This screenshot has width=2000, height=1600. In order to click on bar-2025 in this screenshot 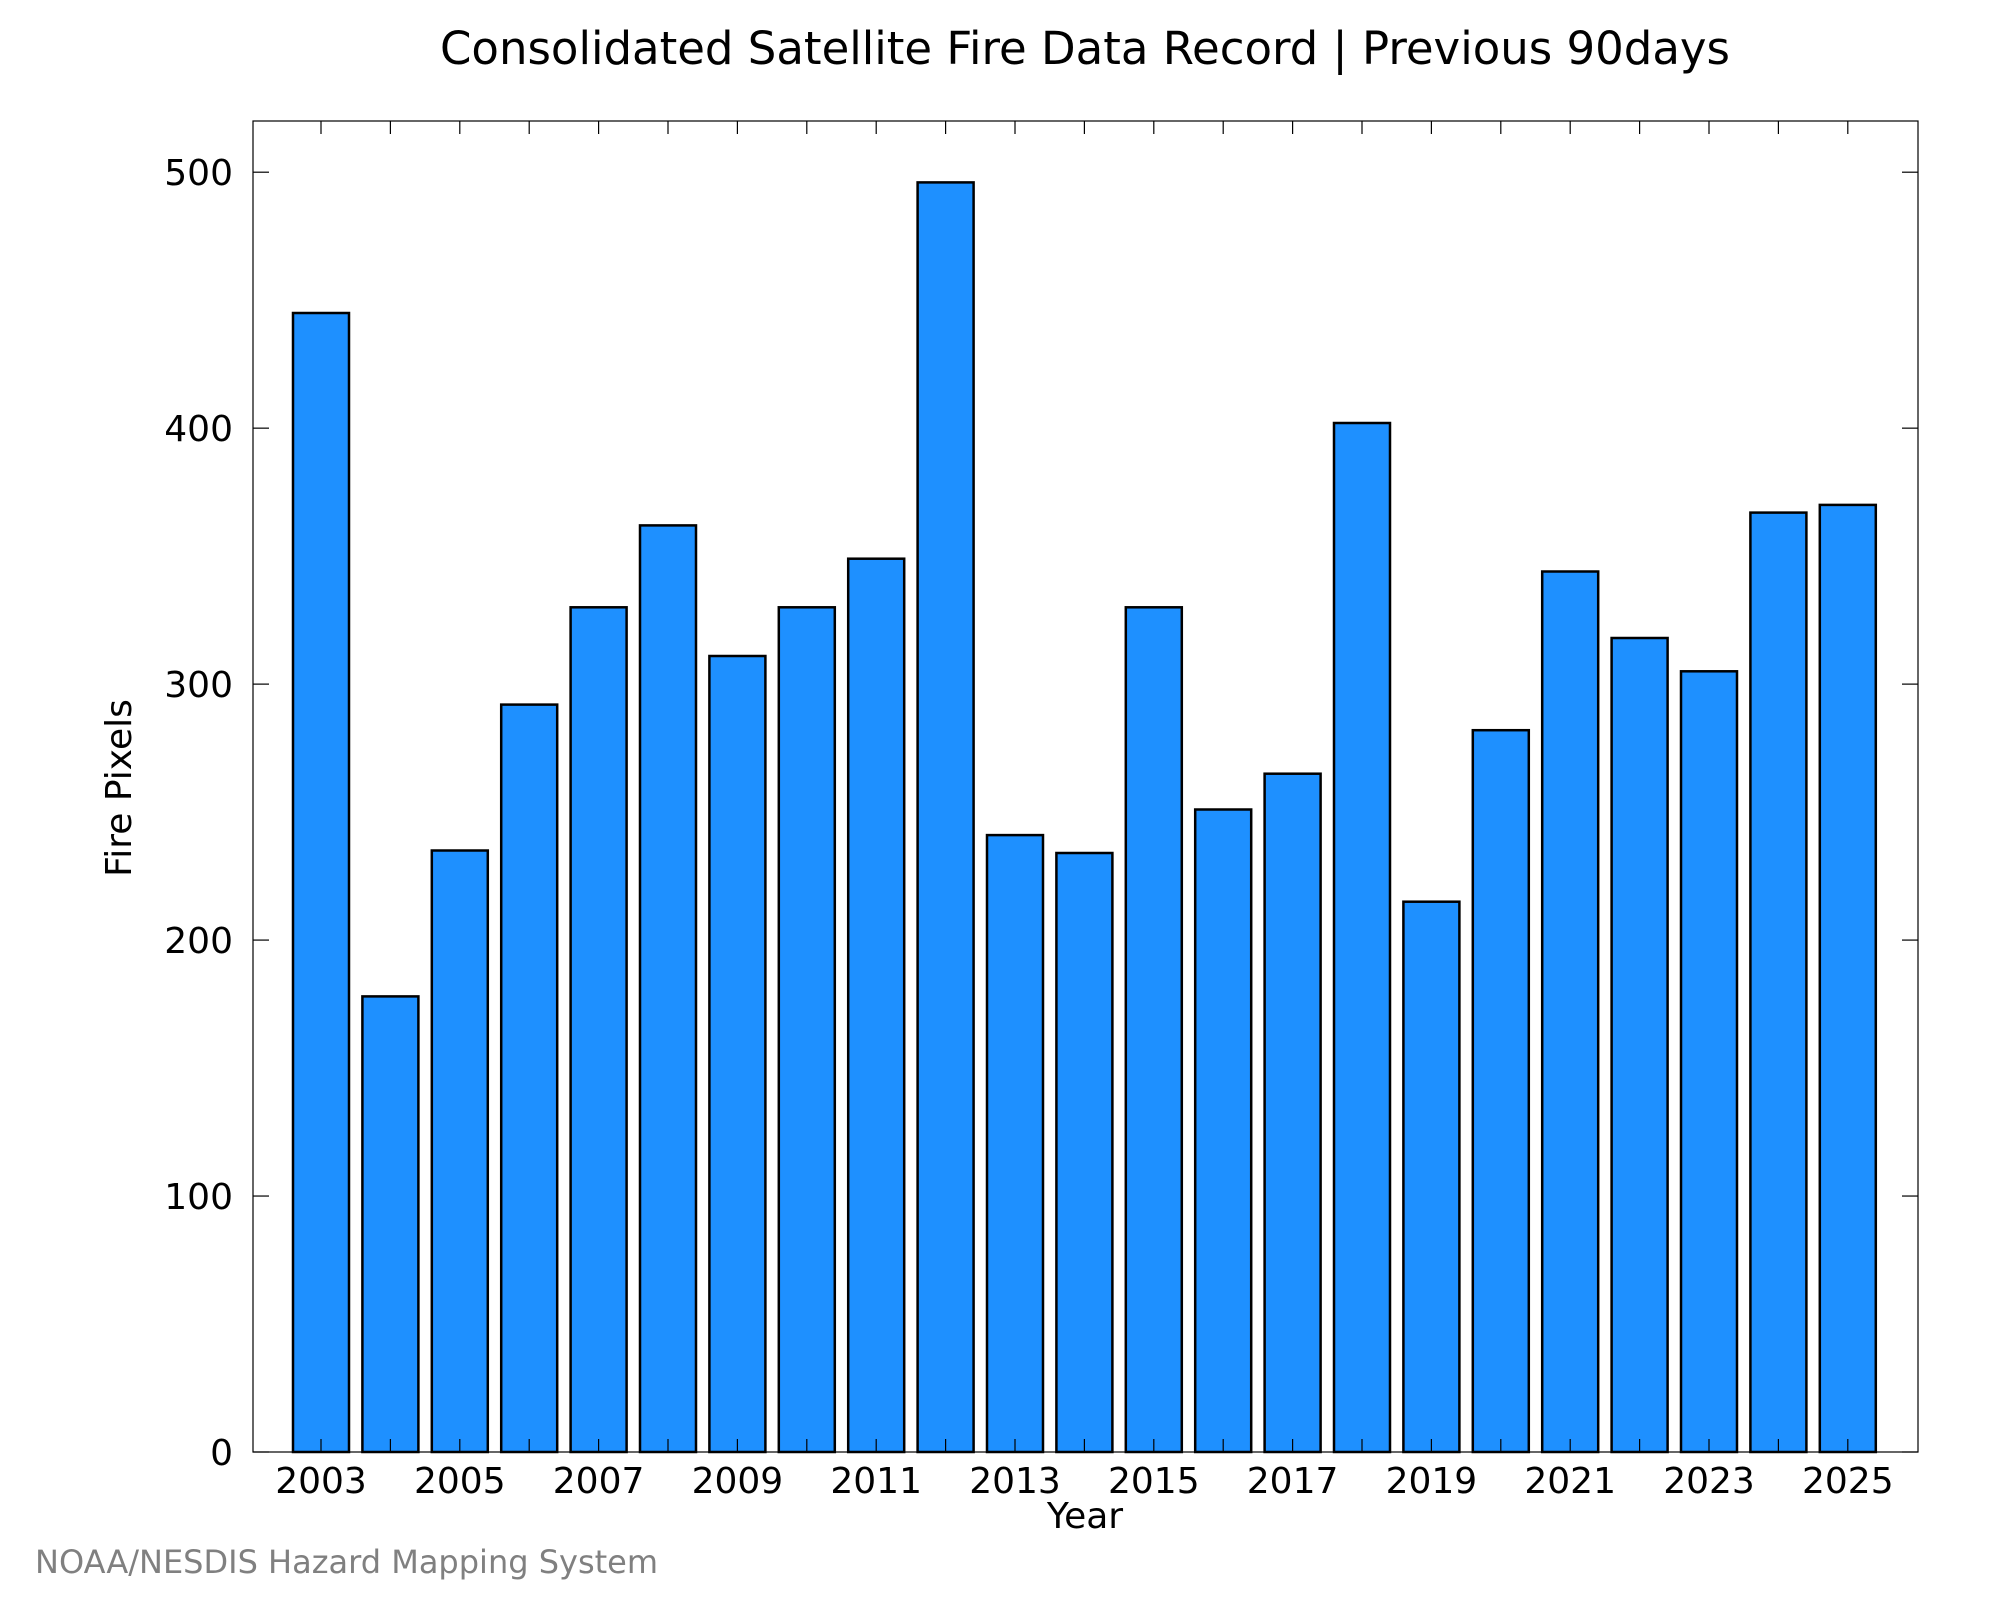, I will do `click(1848, 978)`.